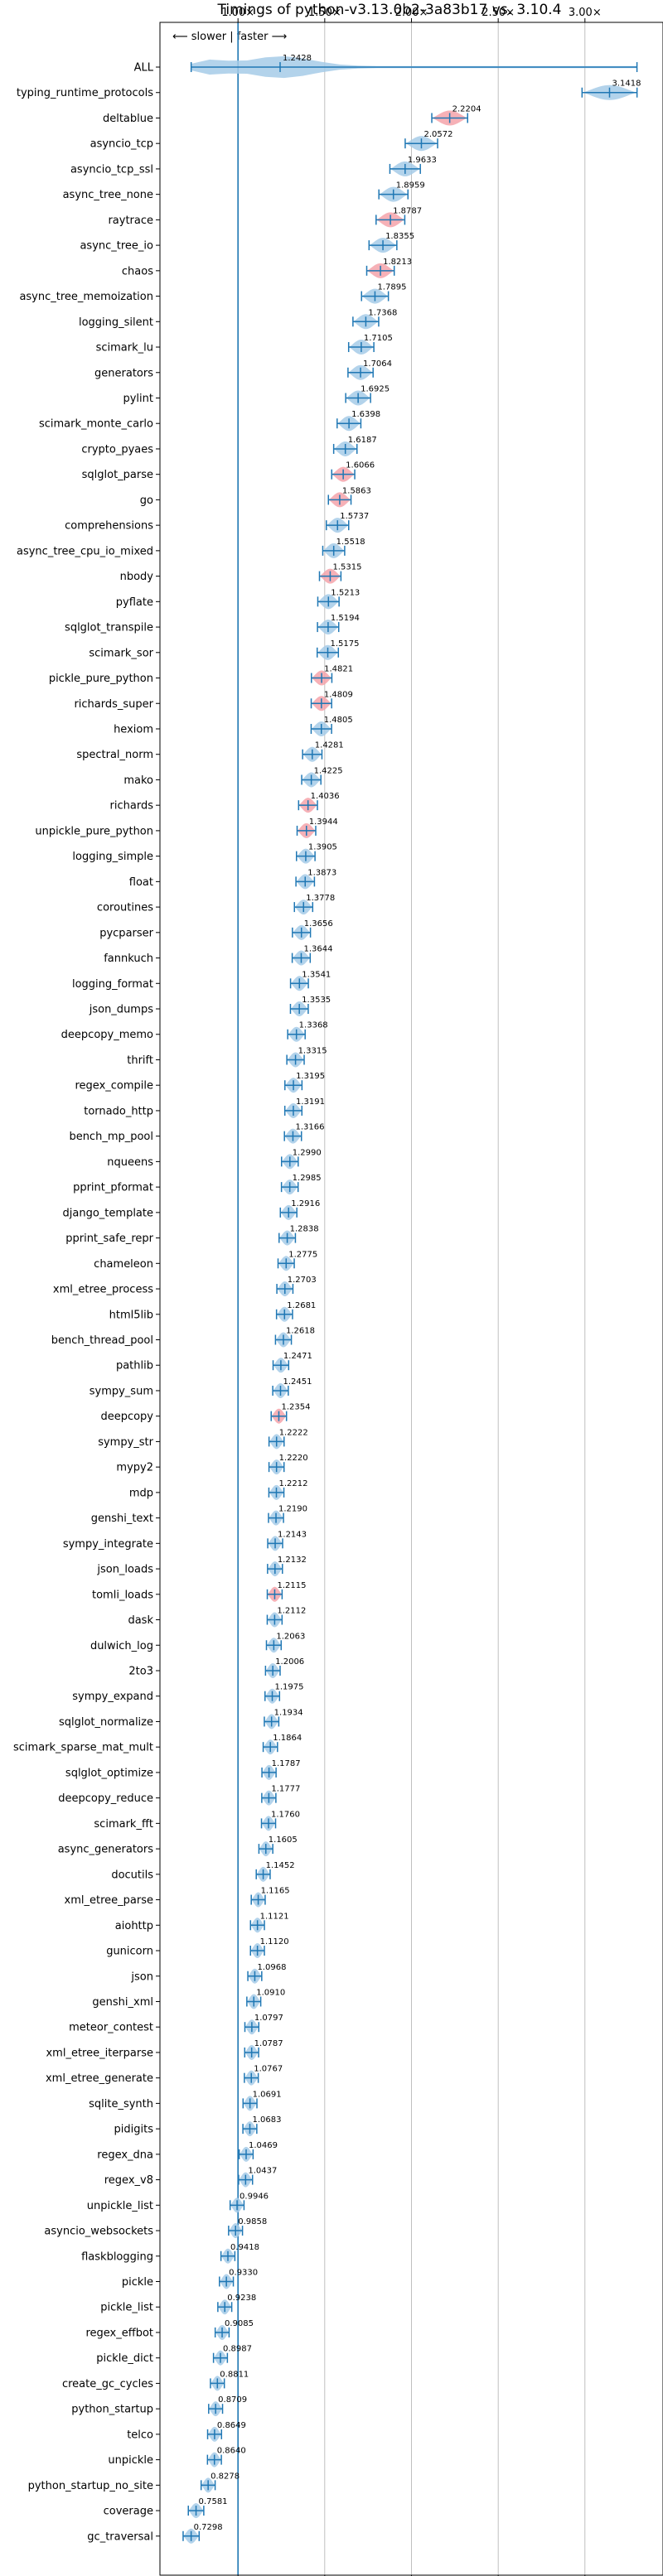 Image resolution: width=663 pixels, height=2576 pixels. What do you see at coordinates (467, 109) in the screenshot?
I see `value-label: 2.2204` at bounding box center [467, 109].